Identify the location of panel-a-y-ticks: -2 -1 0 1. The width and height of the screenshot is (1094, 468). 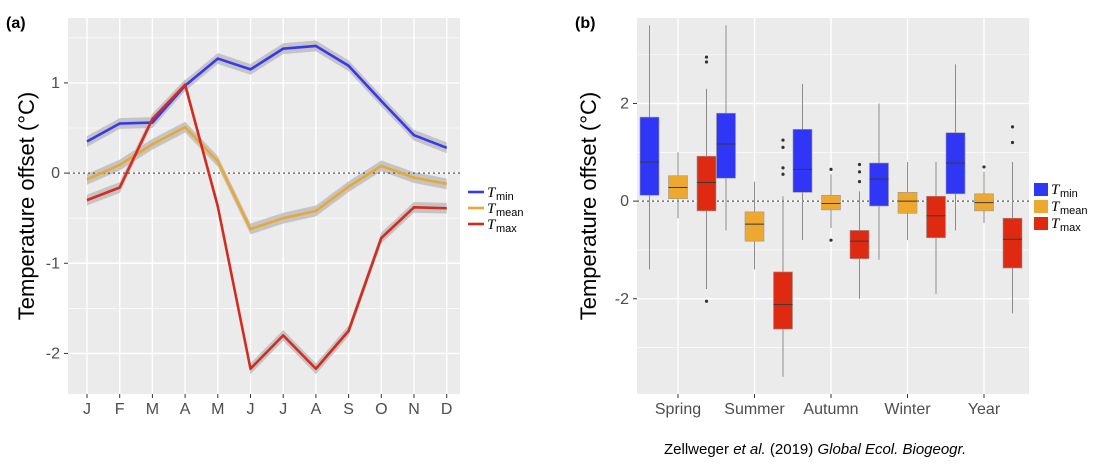
(57, 218).